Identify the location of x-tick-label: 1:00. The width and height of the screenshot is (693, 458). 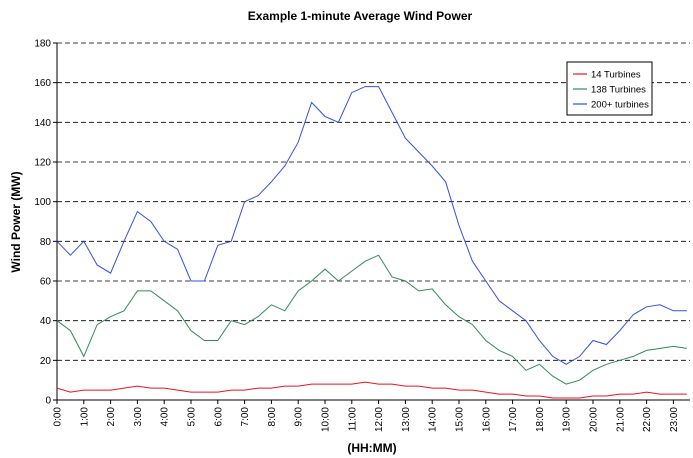
(84, 417).